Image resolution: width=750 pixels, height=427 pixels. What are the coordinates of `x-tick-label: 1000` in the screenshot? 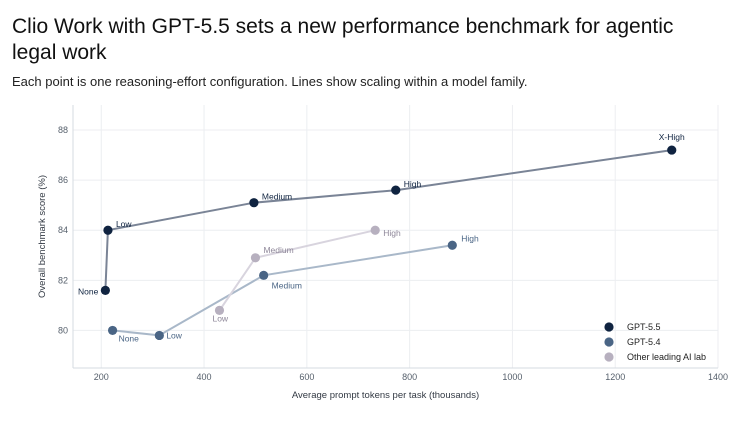 It's located at (512, 377).